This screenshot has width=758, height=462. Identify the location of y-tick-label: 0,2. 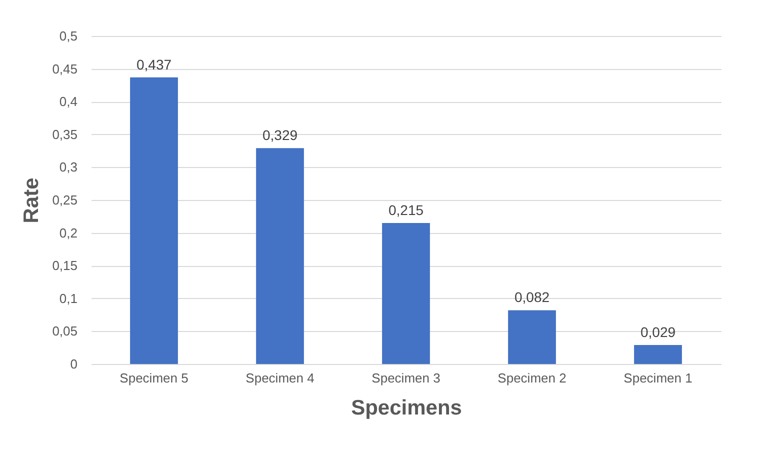
(68, 232).